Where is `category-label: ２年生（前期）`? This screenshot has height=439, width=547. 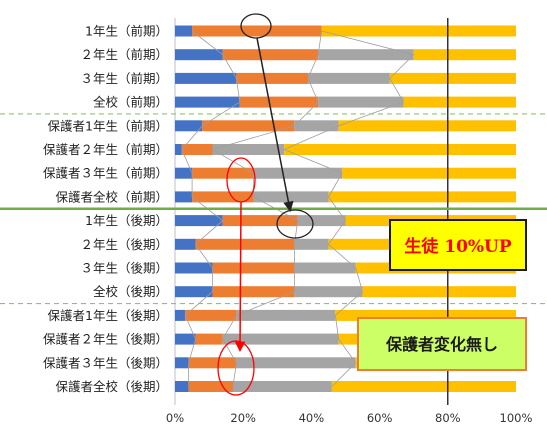
category-label: ２年生（前期） is located at coordinates (124, 54).